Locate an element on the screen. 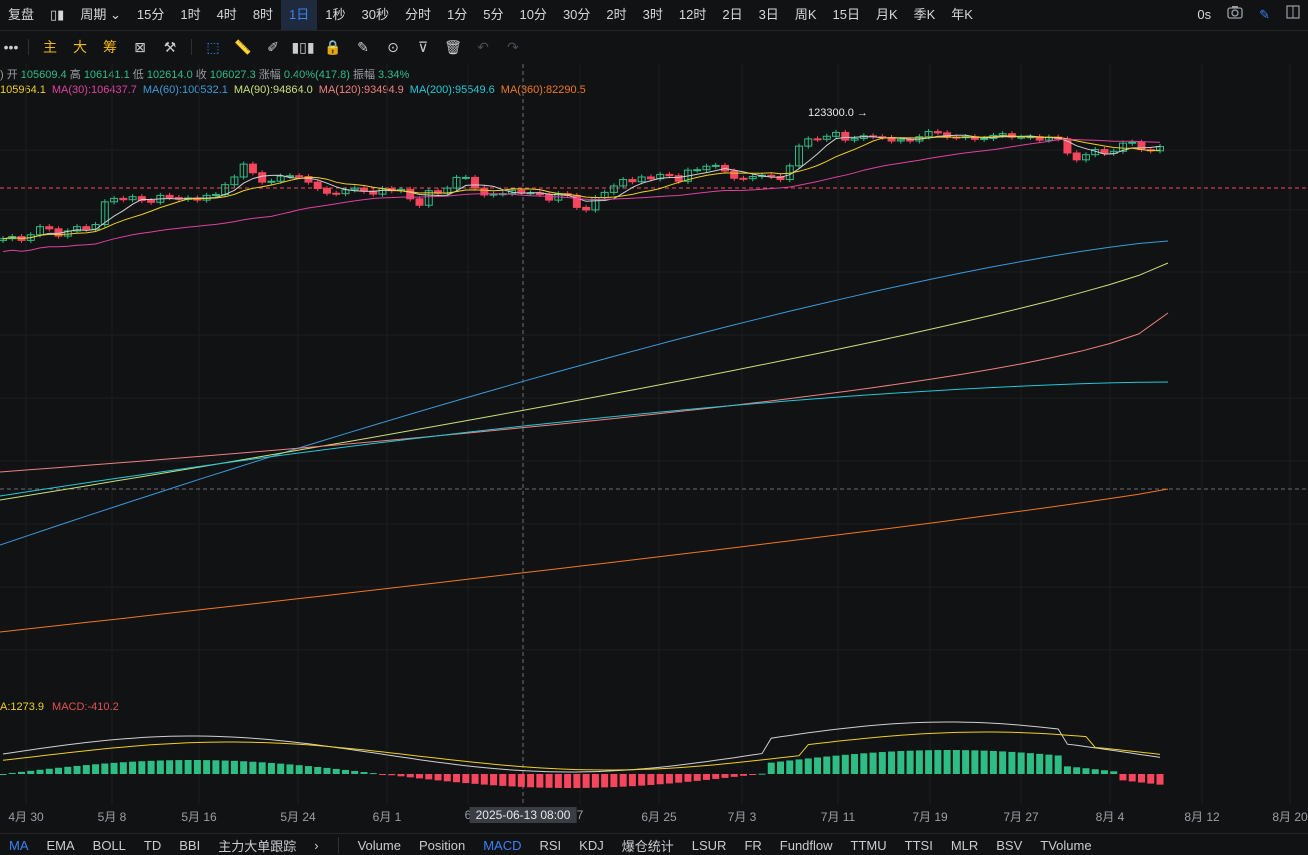  sub-indicator-11: MLR is located at coordinates (964, 845).